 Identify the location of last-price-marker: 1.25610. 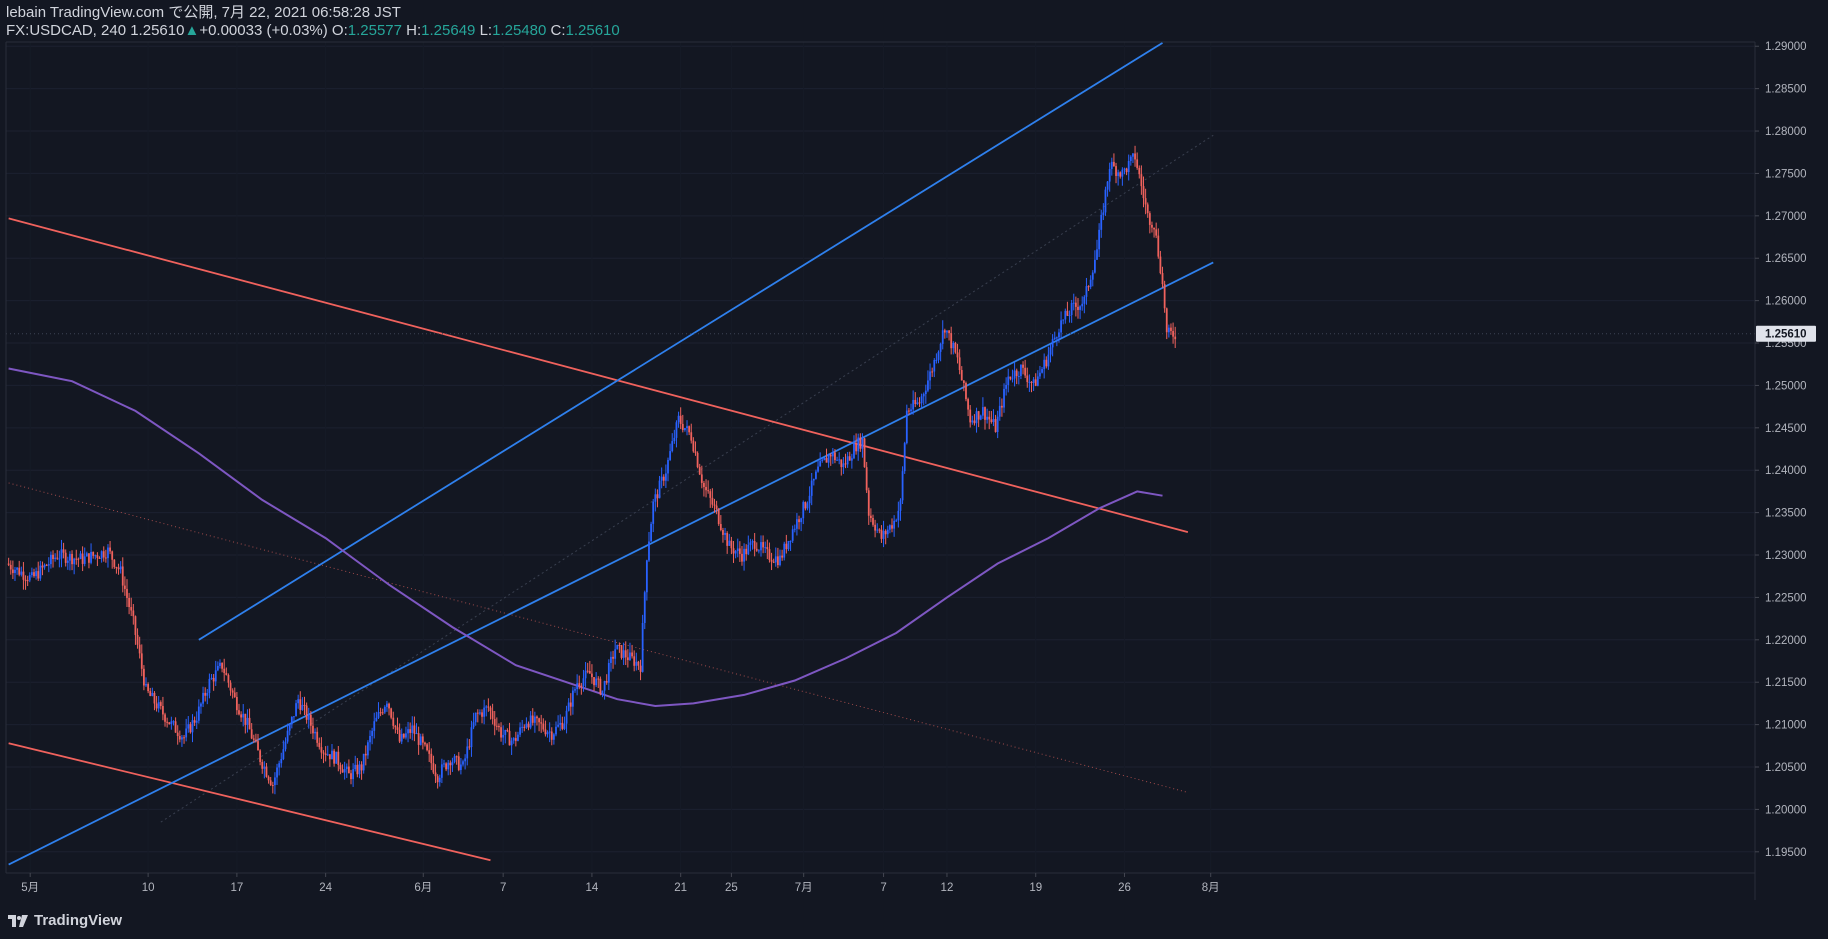
(1786, 333).